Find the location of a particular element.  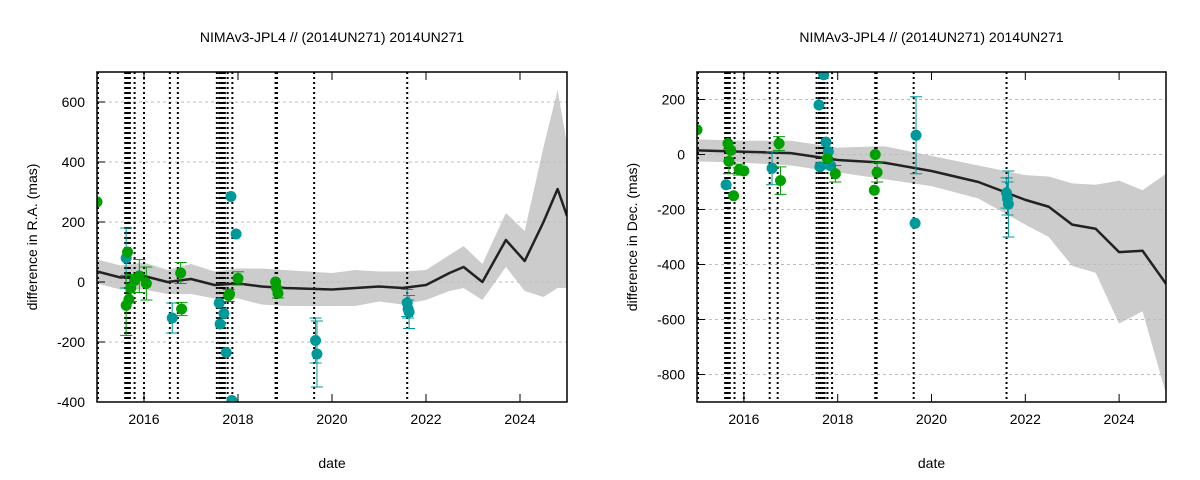

y-axis-label: difference in R.A. (mas) is located at coordinates (32, 237).